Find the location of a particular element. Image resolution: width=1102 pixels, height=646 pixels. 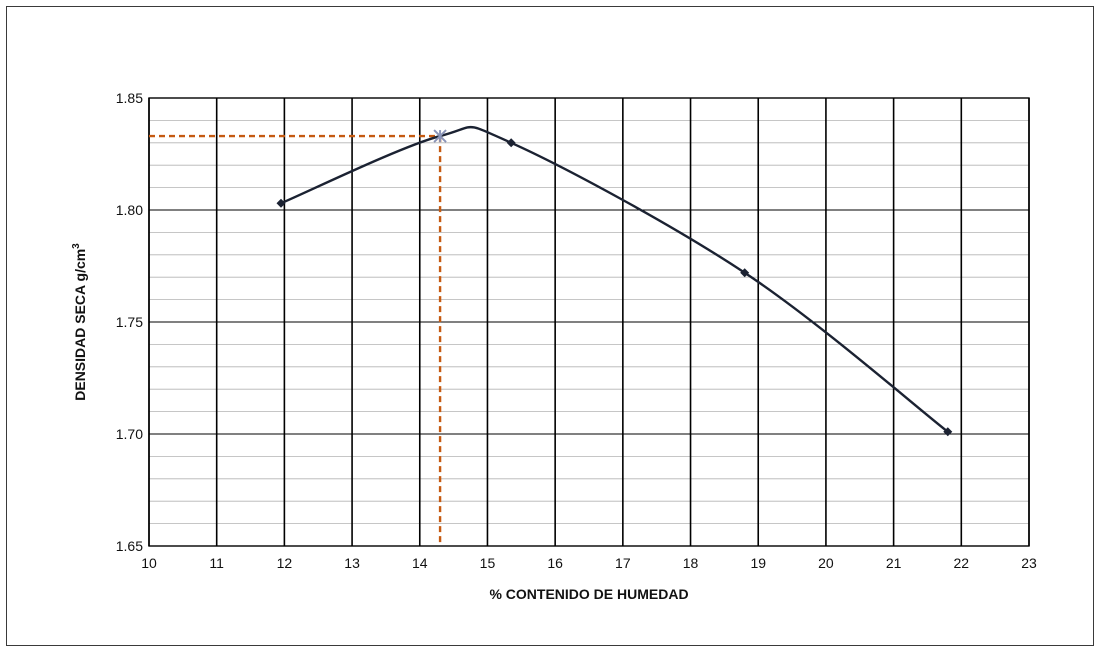

x-axis-title: % CONTENIDO DE HUMEDAD is located at coordinates (588, 594).